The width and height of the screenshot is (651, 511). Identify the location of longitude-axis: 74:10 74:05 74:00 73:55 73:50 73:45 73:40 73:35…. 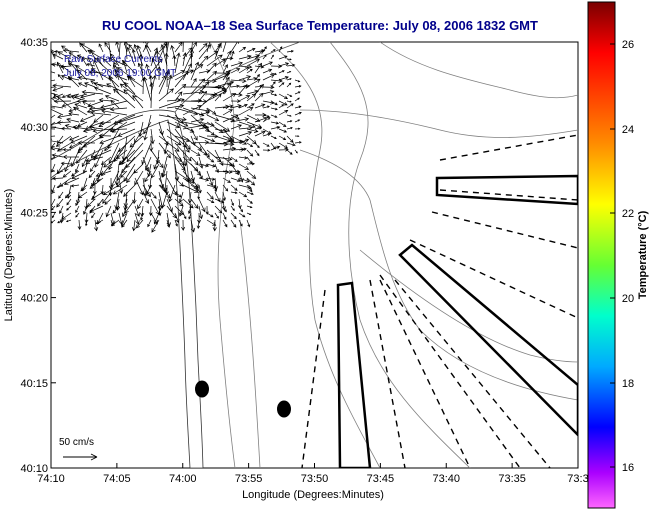
(313, 474).